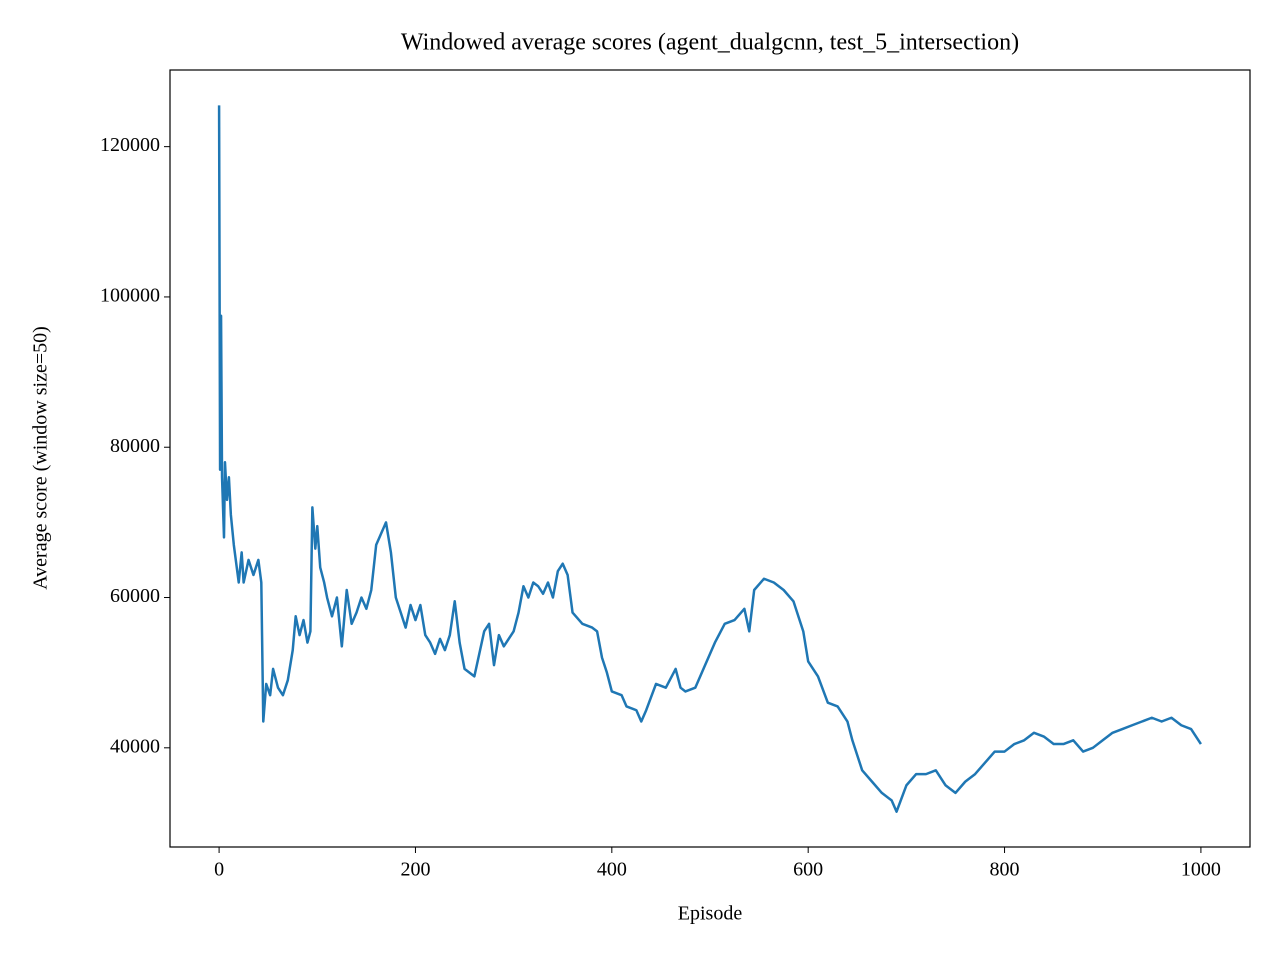  I want to click on y-tick-label: 60000, so click(135, 596).